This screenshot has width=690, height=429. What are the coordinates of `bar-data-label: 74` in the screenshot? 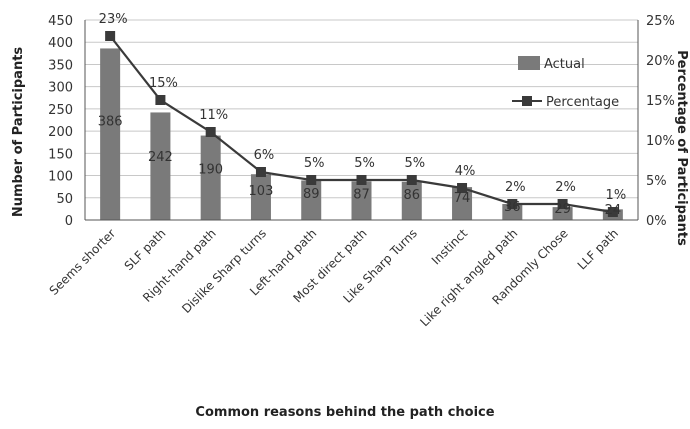 It's located at (462, 198).